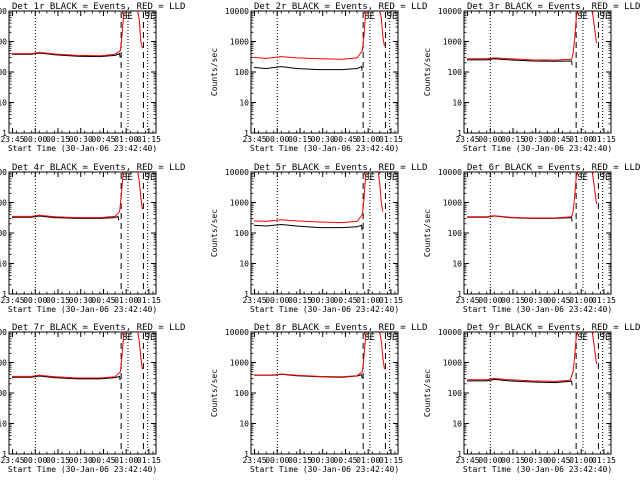 The height and width of the screenshot is (485, 640). I want to click on panel-title: Det 9r BLACK = Events, RED = LLD, so click(553, 328).